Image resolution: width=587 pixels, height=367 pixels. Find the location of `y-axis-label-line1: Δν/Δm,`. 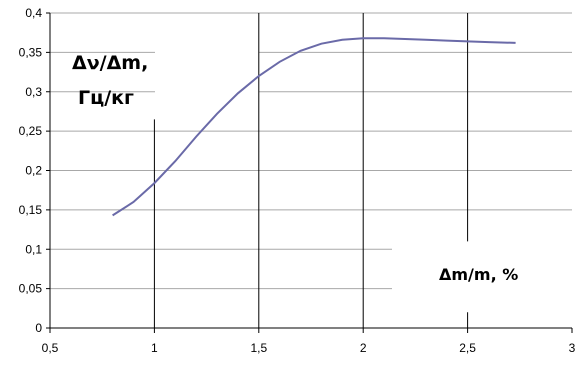

y-axis-label-line1: Δν/Δm, is located at coordinates (110, 63).